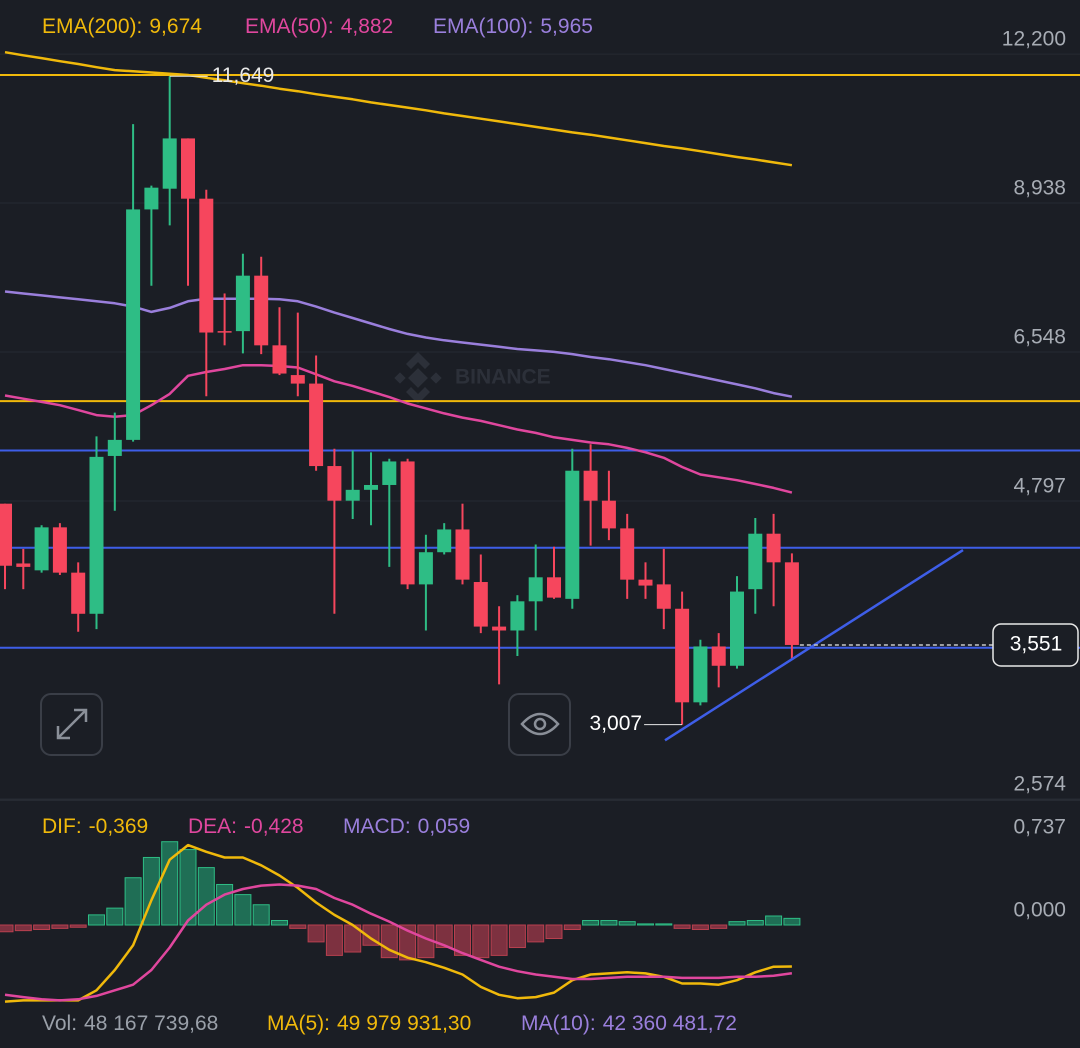 This screenshot has height=1048, width=1080. Describe the element at coordinates (59, 1023) in the screenshot. I see `volume-legend-name: Vol:` at that location.